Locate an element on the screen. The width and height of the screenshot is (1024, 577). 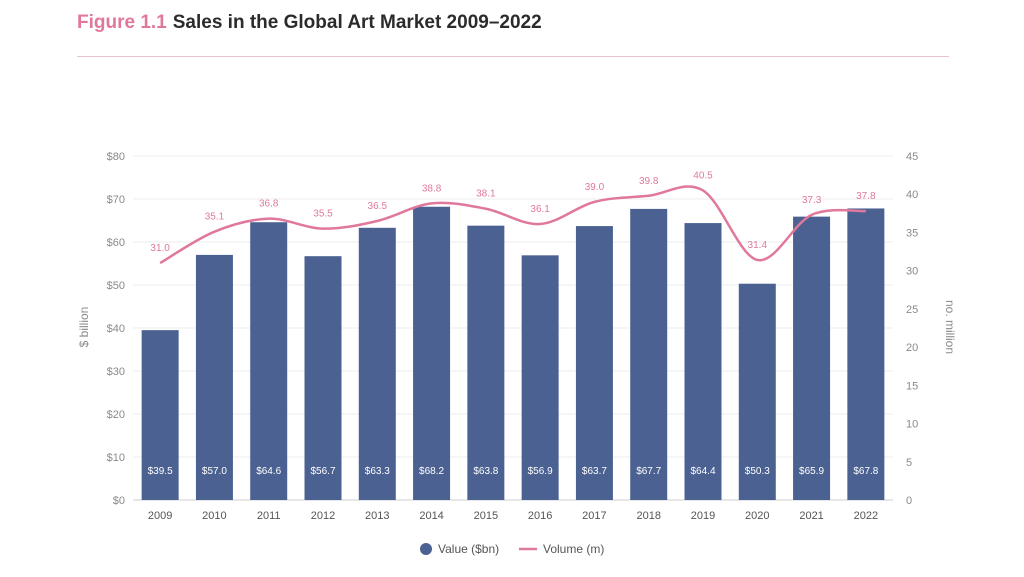
volume-line-path is located at coordinates (512, 225).